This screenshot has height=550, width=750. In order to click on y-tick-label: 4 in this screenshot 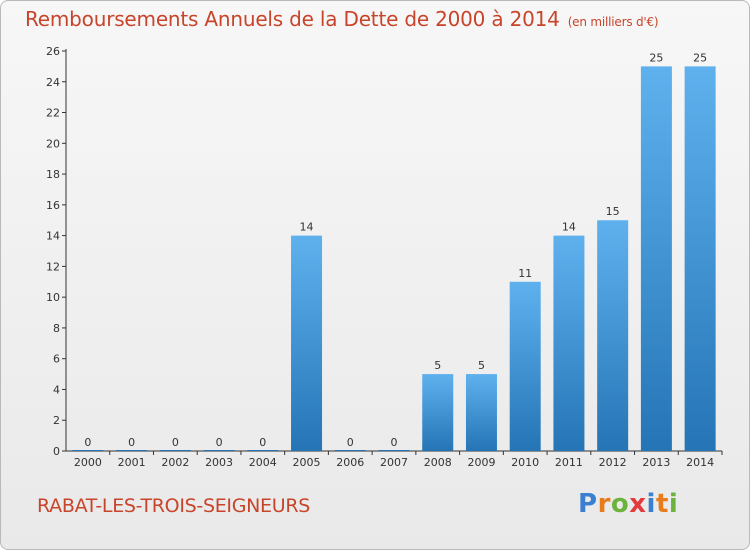, I will do `click(56, 389)`.